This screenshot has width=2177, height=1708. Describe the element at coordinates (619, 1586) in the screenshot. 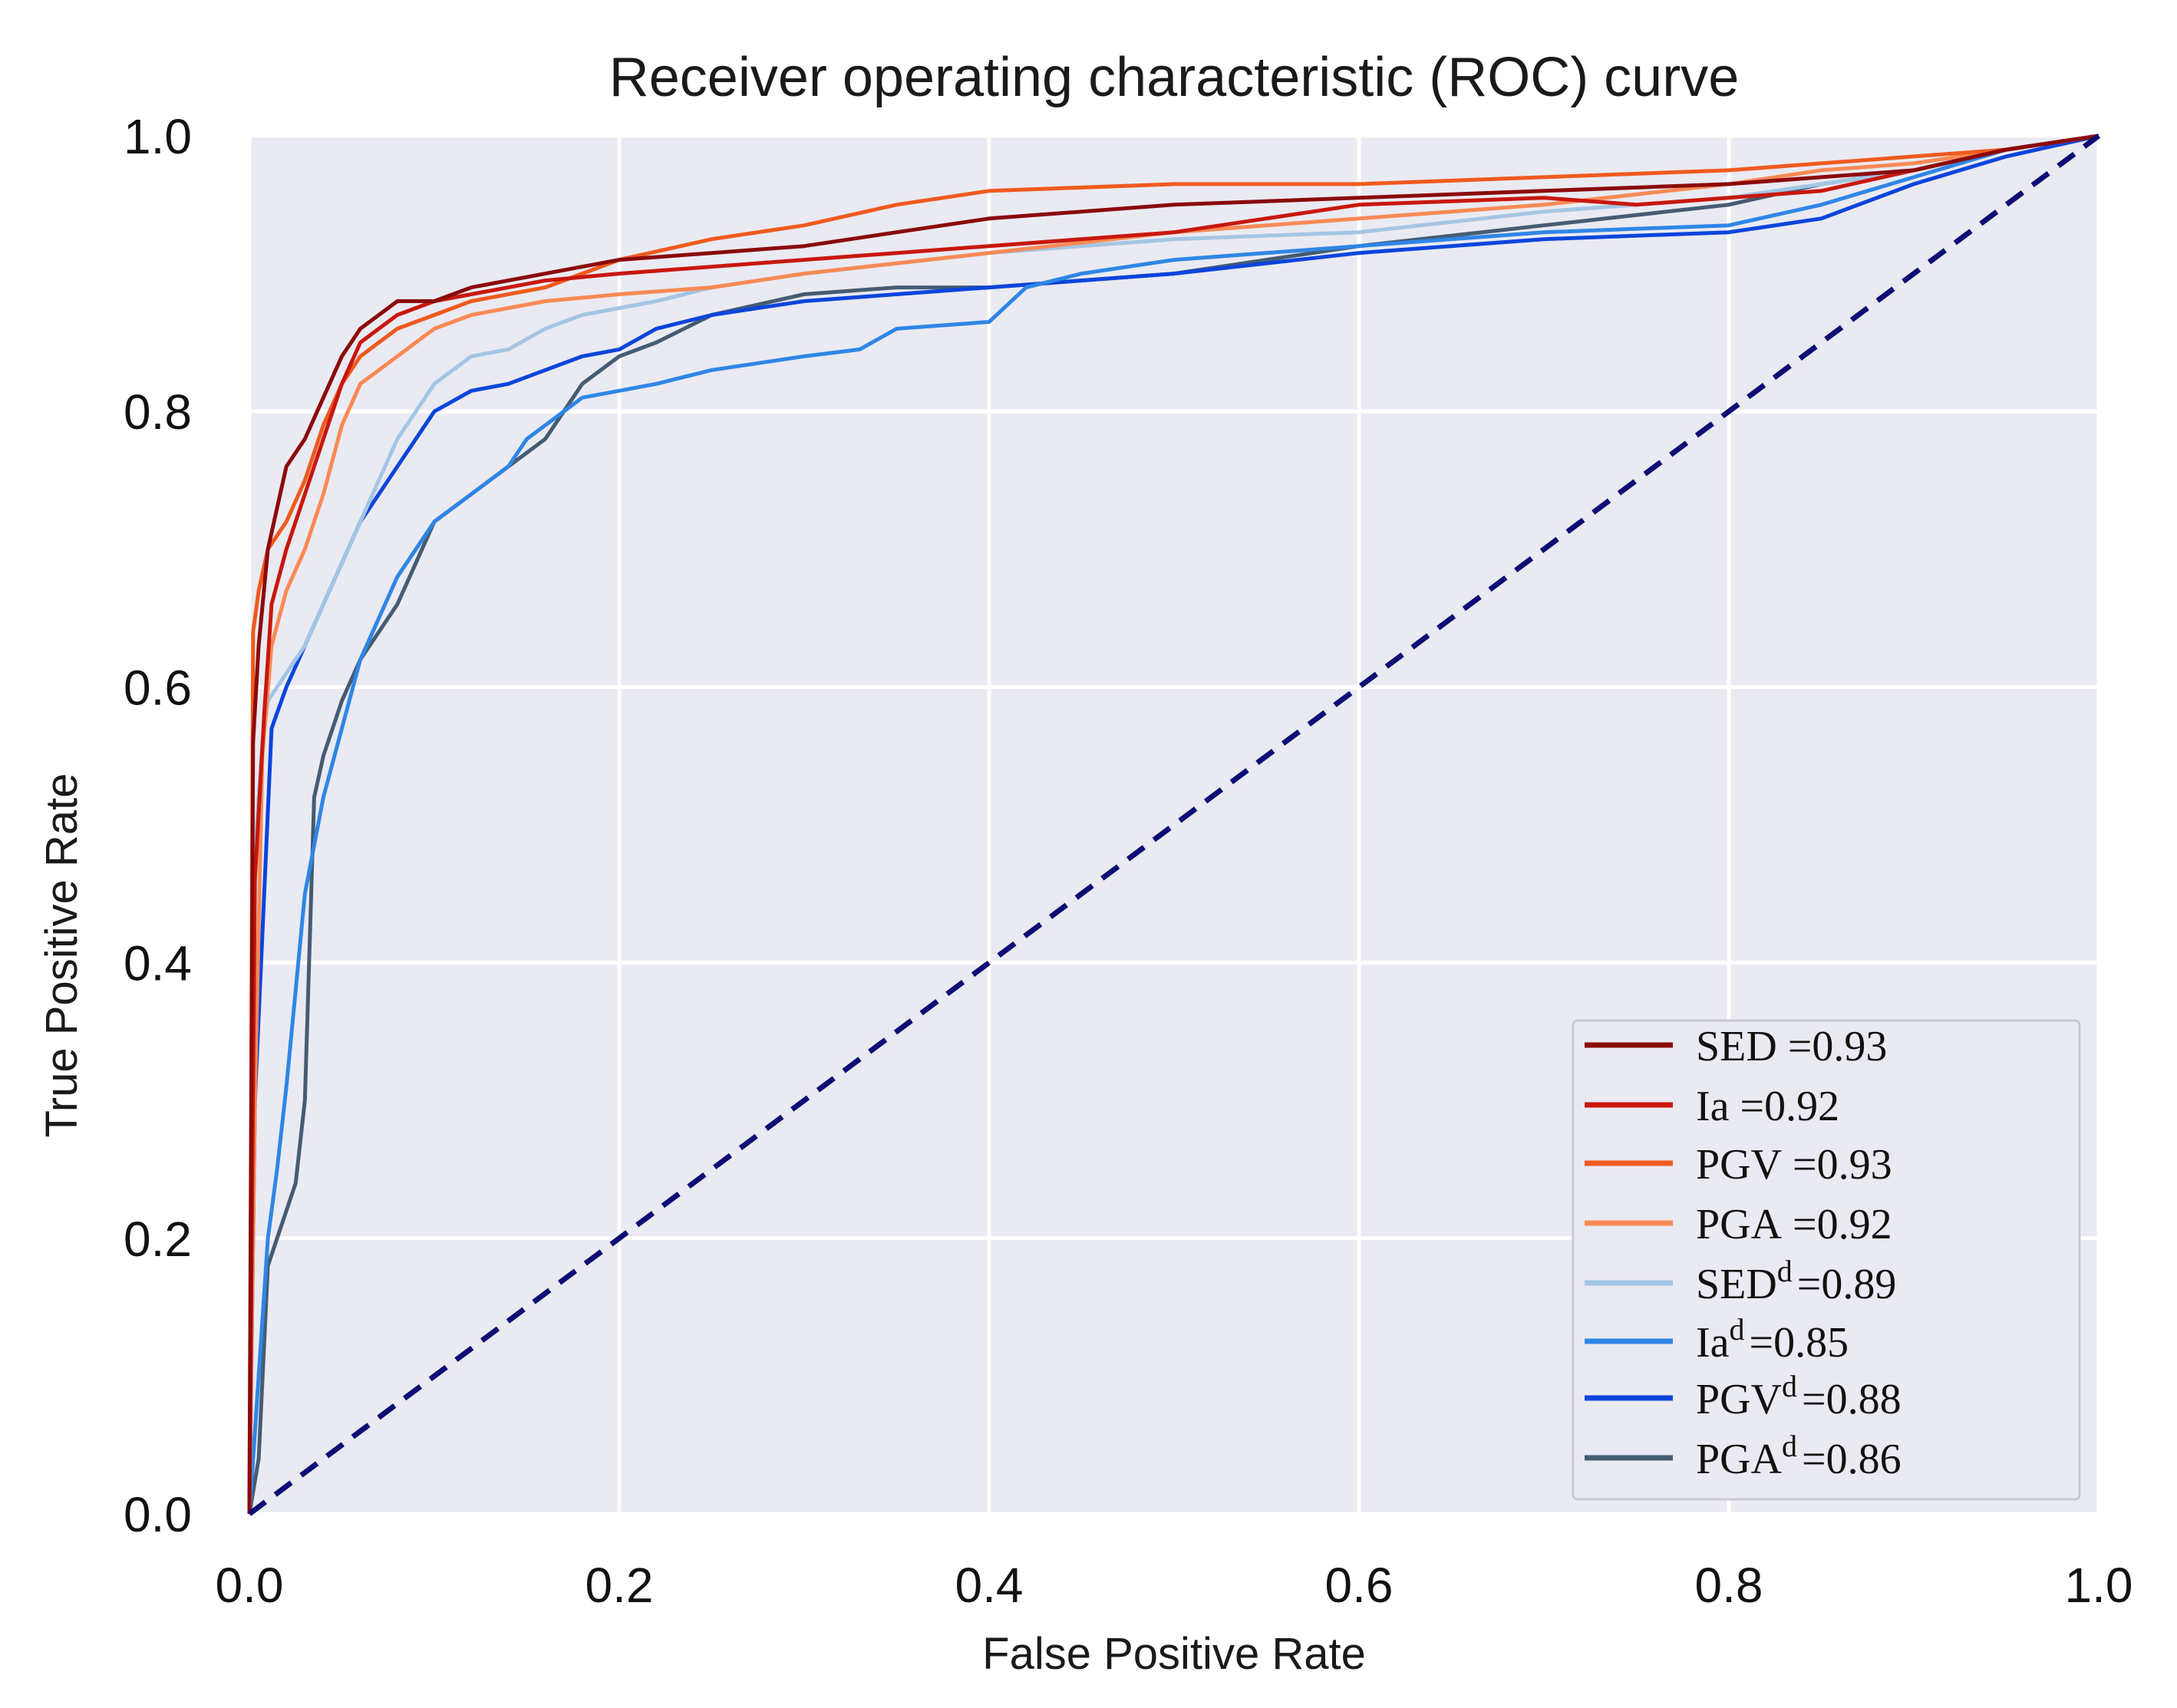

I see `x-tick-label: 0.2` at that location.